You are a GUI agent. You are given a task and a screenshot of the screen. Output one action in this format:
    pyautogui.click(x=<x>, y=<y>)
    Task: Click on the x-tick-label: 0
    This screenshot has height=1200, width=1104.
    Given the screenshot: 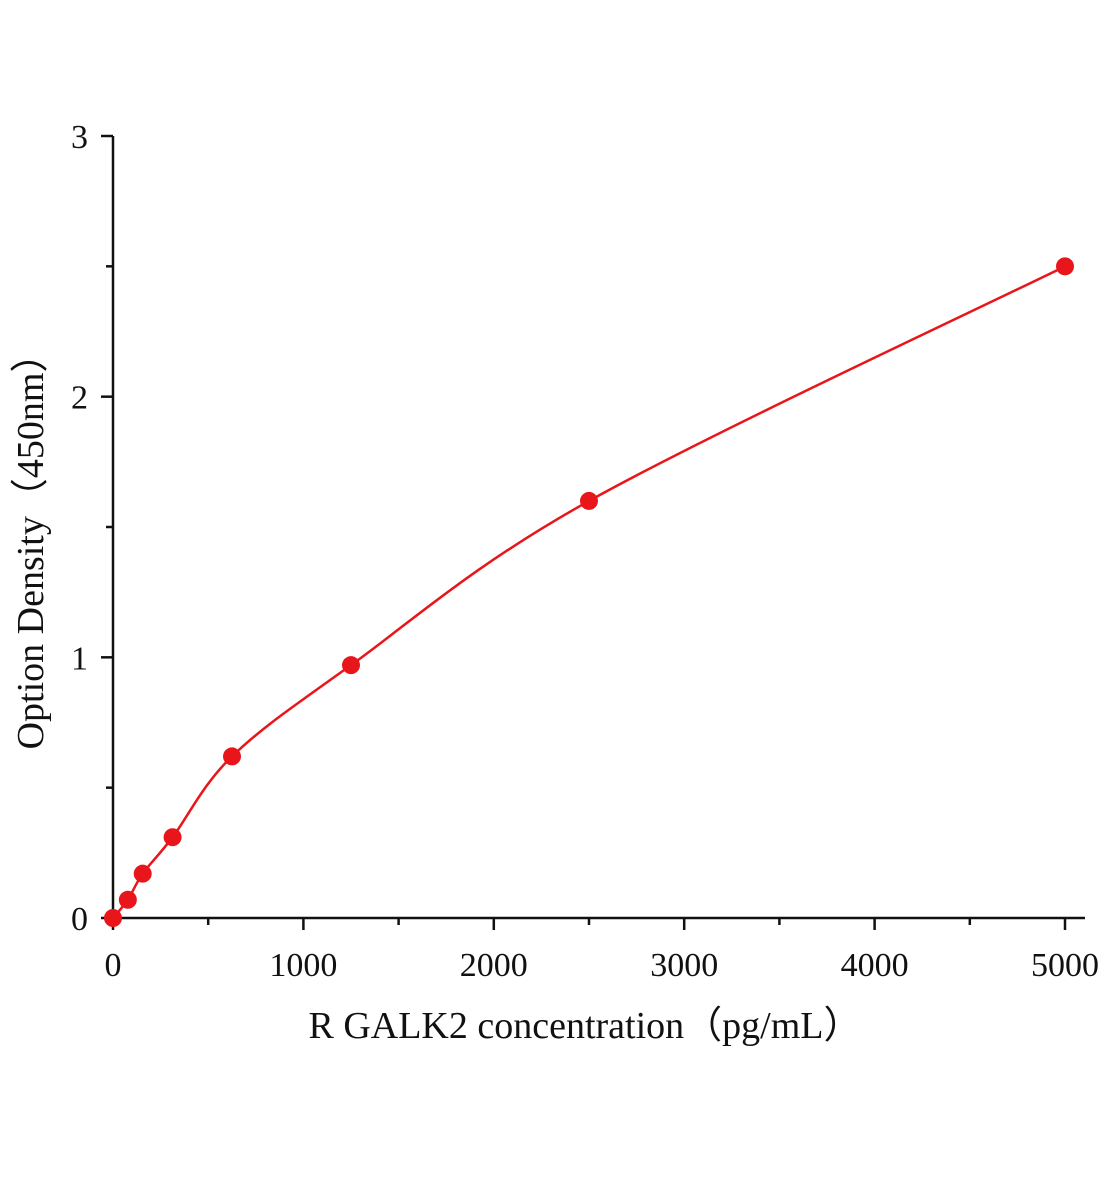 What is the action you would take?
    pyautogui.click(x=113, y=965)
    